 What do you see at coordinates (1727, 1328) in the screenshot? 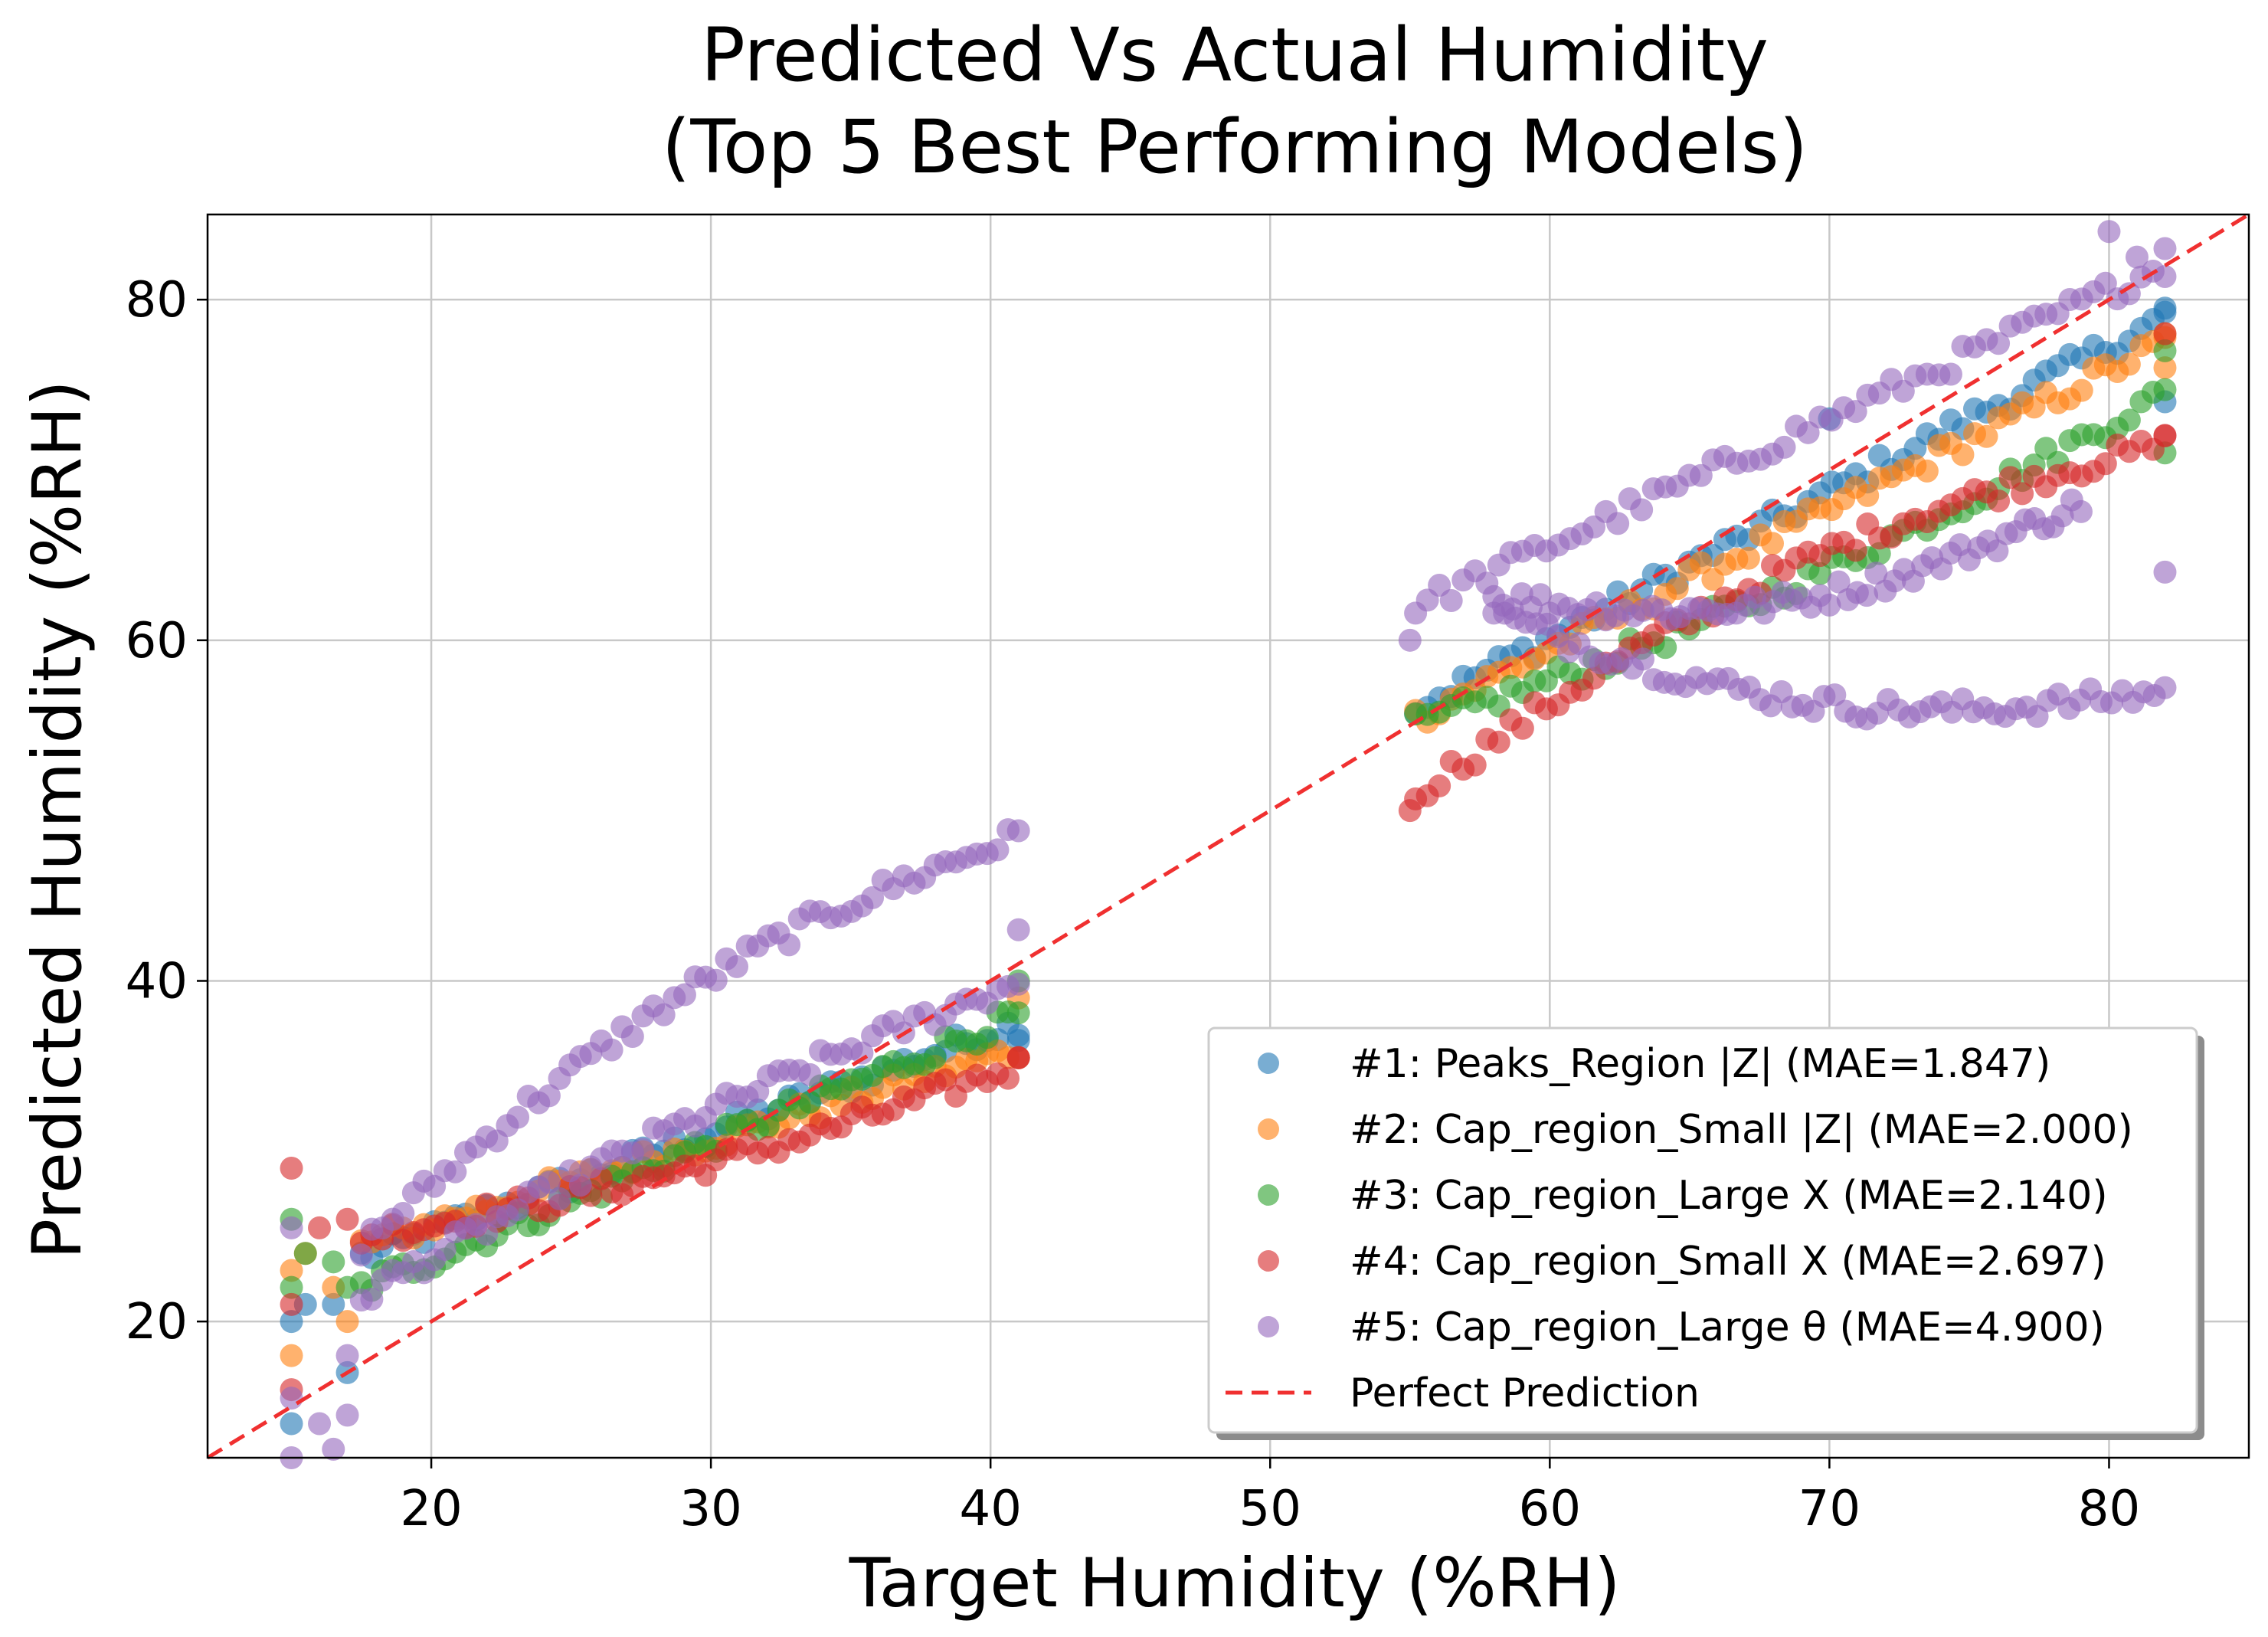
I see `legend-label: #5: Cap_region_Large θ (MAE=4.900)` at bounding box center [1727, 1328].